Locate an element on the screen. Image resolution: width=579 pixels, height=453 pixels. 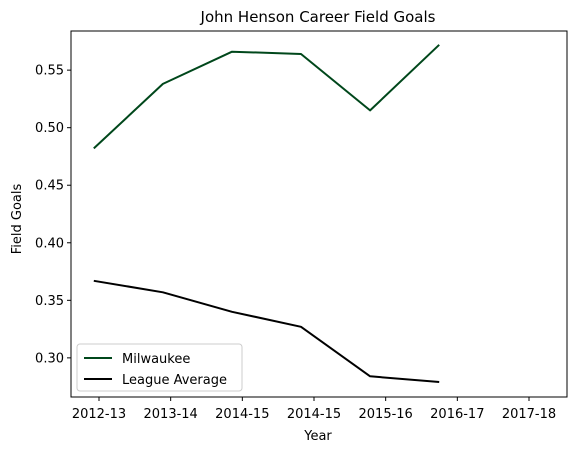
series-line-league-average is located at coordinates (266, 331).